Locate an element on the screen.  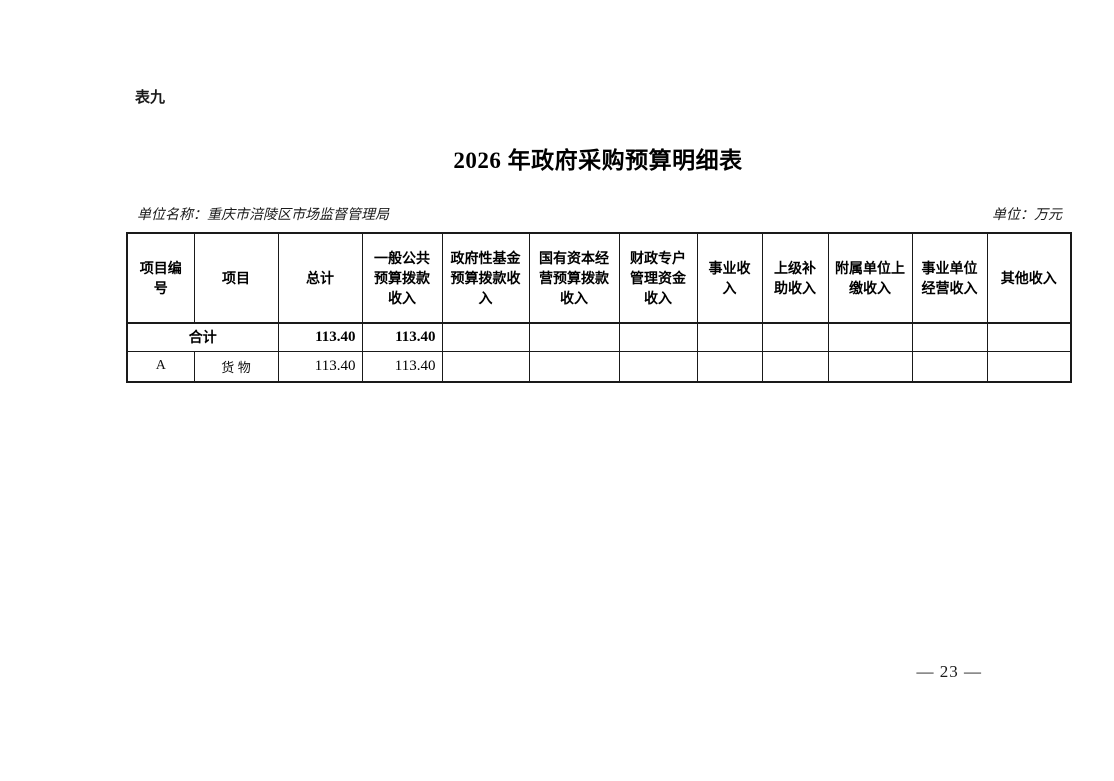
unit-name-line: 单位名称：重庆市涪陵区市场监督管理局 is located at coordinates (263, 214).